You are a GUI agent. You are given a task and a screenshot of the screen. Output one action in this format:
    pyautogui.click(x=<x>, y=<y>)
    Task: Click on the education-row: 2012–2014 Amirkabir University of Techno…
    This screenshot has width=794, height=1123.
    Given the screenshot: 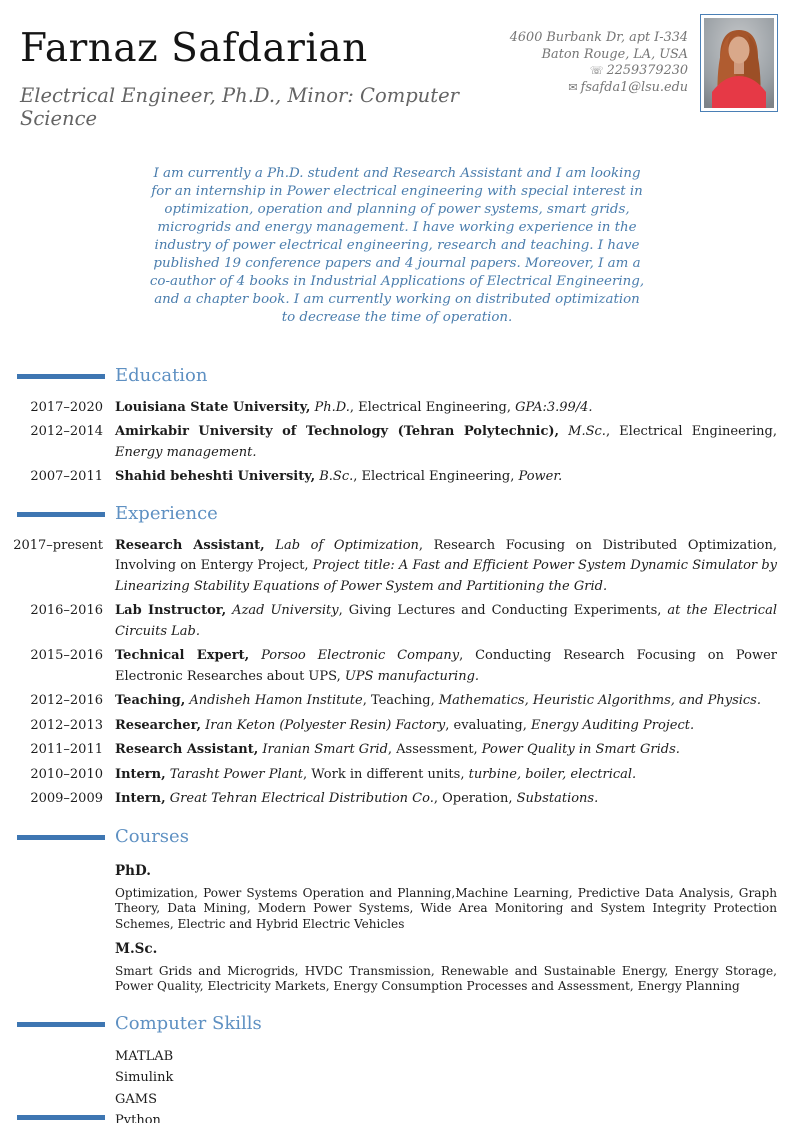 What is the action you would take?
    pyautogui.click(x=388, y=442)
    